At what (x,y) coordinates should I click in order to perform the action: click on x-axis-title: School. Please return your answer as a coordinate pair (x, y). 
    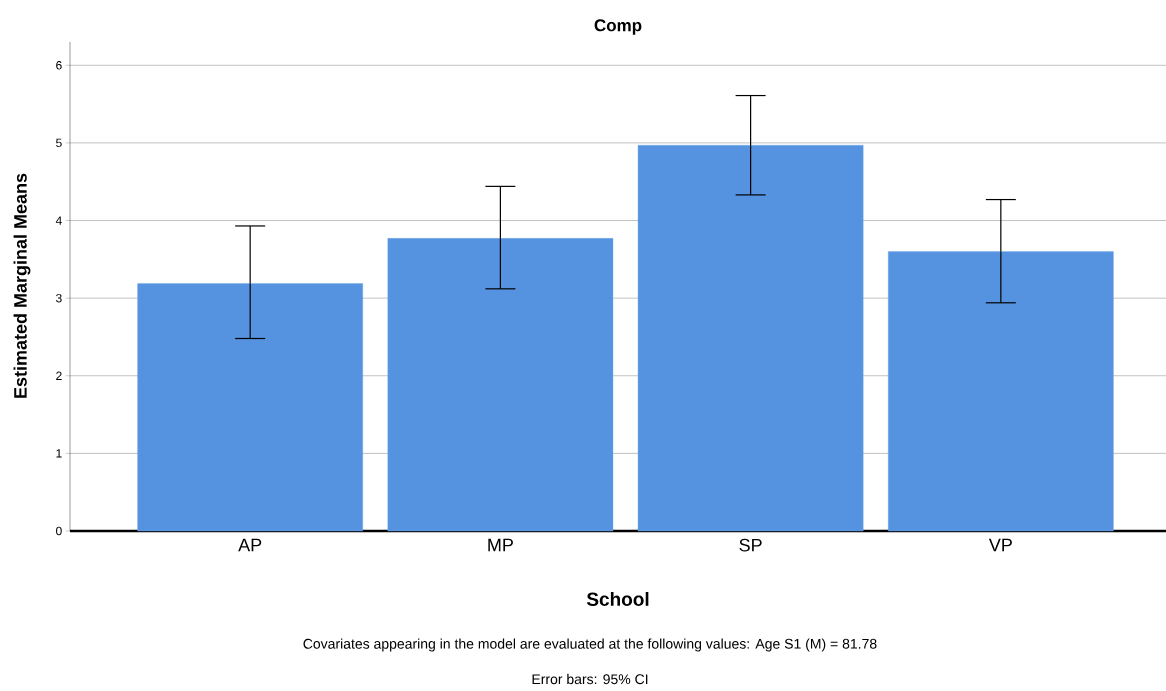
    Looking at the image, I should click on (617, 599).